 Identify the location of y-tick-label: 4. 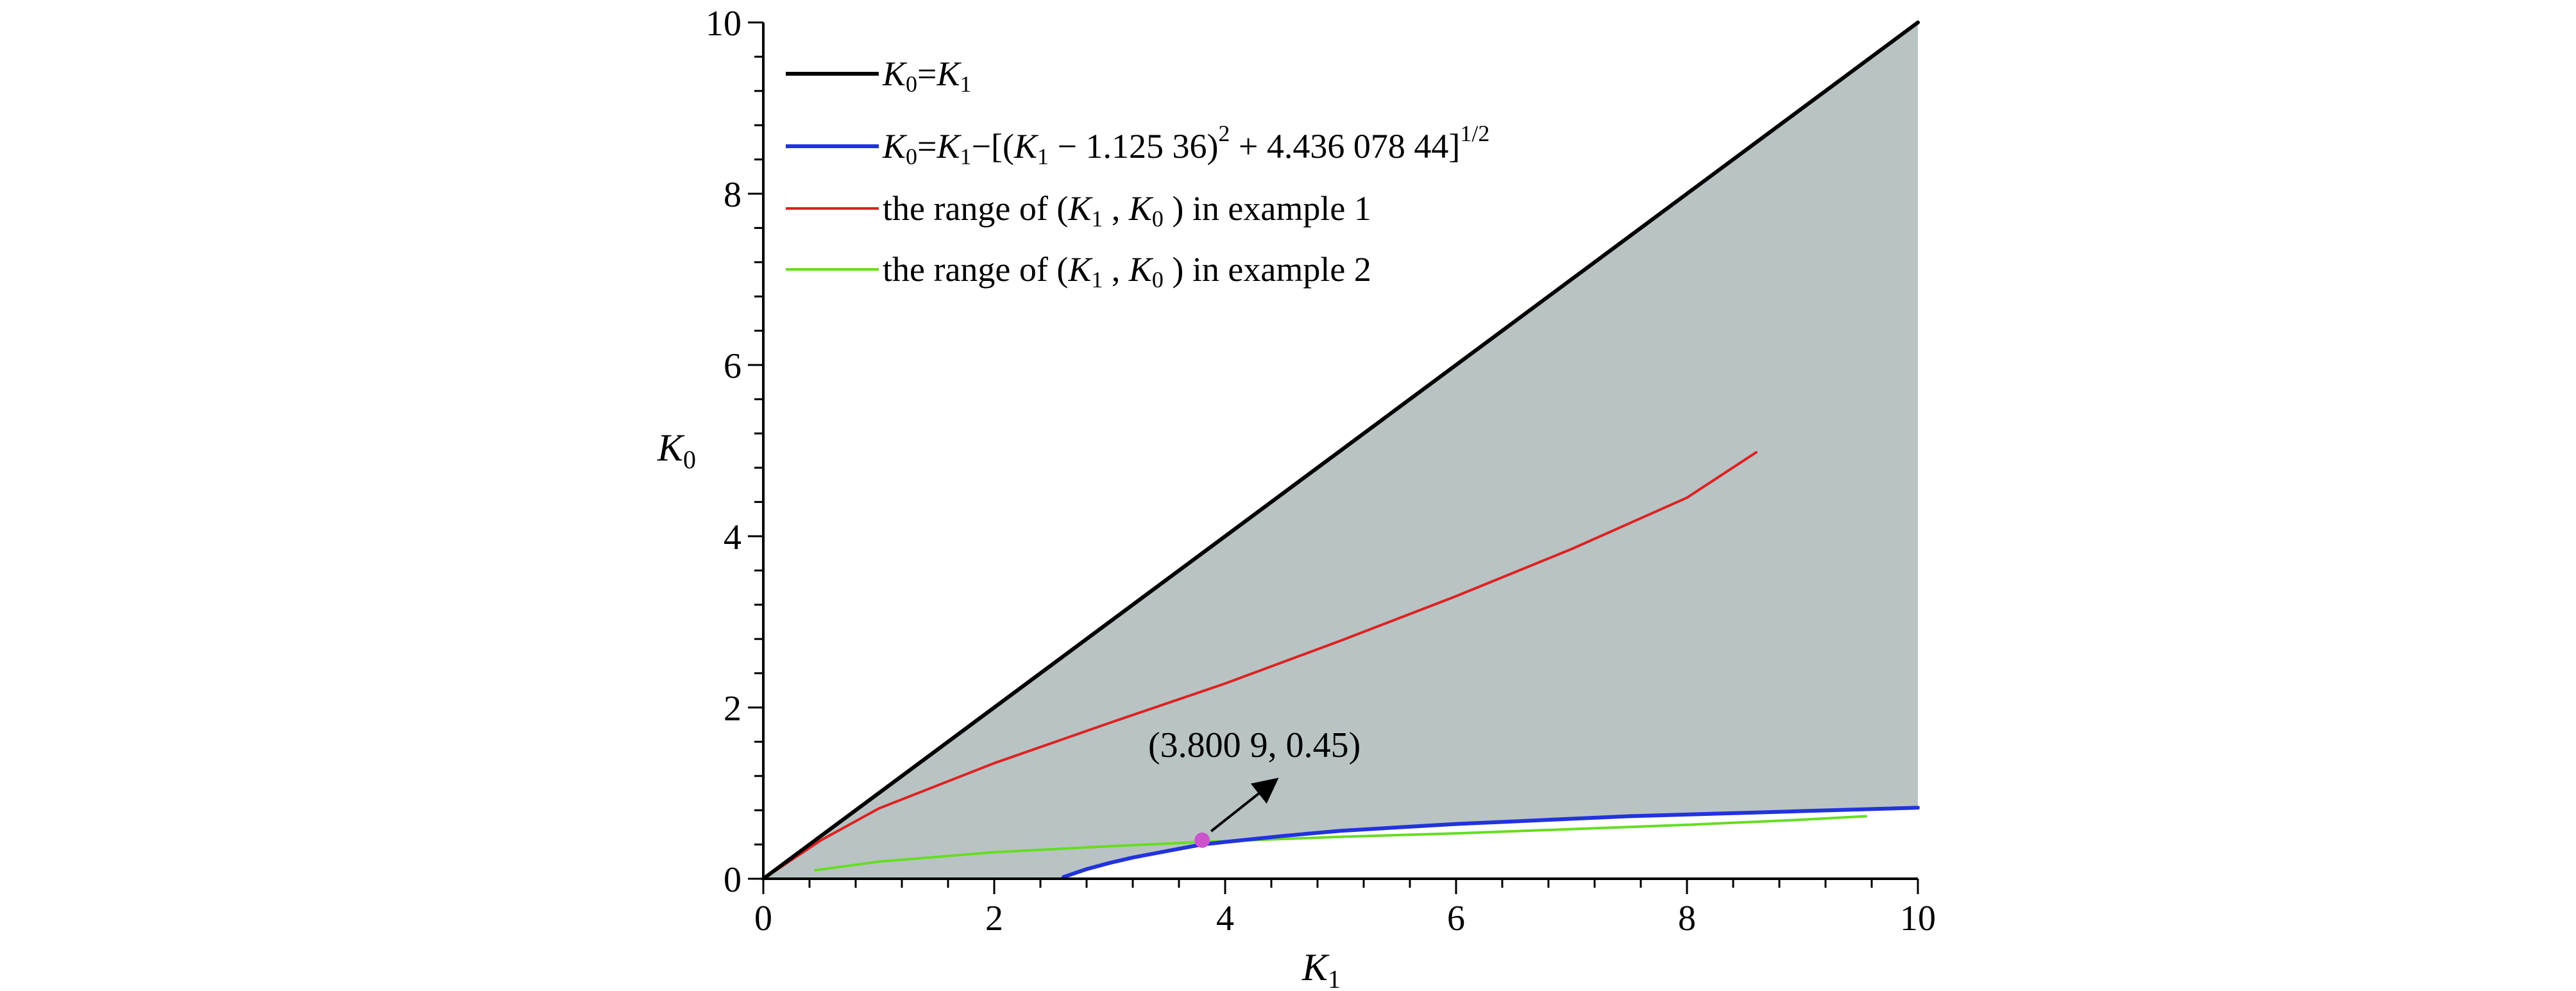
(732, 538).